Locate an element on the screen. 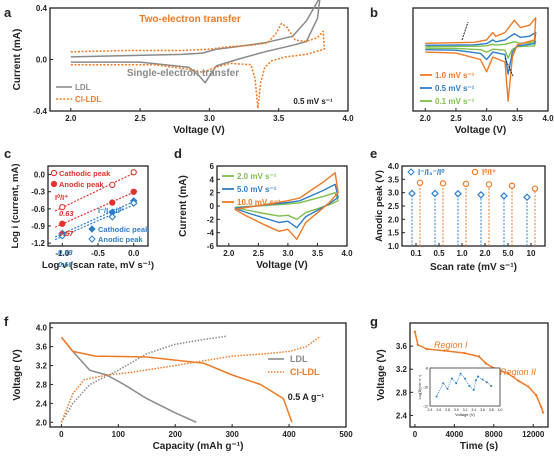 Image resolution: width=554 pixels, height=466 pixels. panel-f-x-tick-label: 300 is located at coordinates (232, 434).